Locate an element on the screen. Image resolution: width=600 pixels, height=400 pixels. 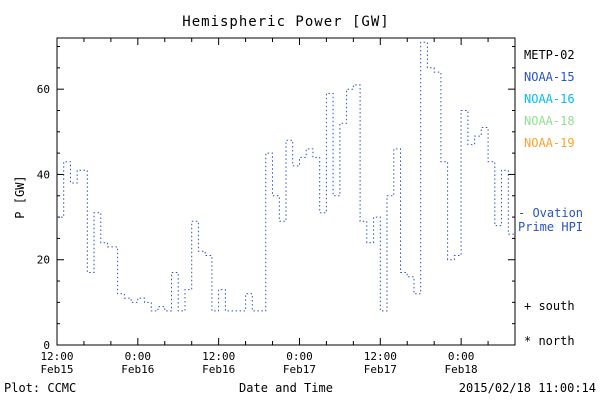
plot-source-label: Plot: CCMC is located at coordinates (40, 388).